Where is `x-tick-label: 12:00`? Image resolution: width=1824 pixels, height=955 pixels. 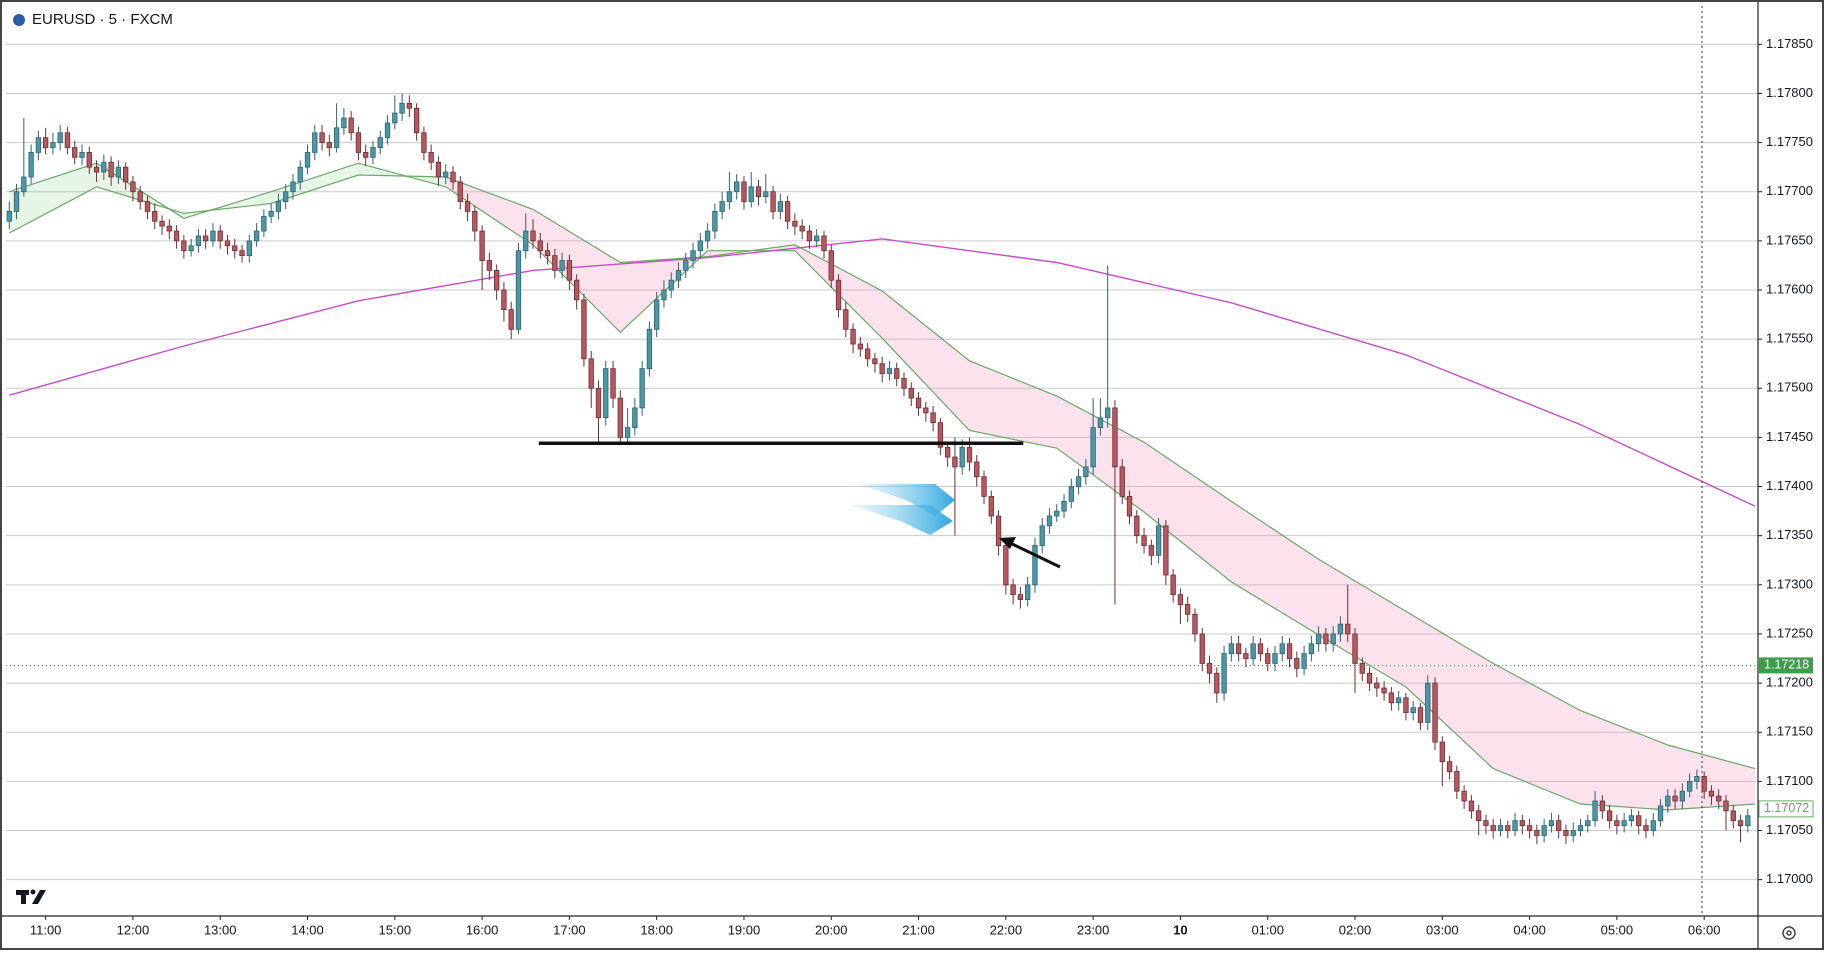
x-tick-label: 12:00 is located at coordinates (133, 929).